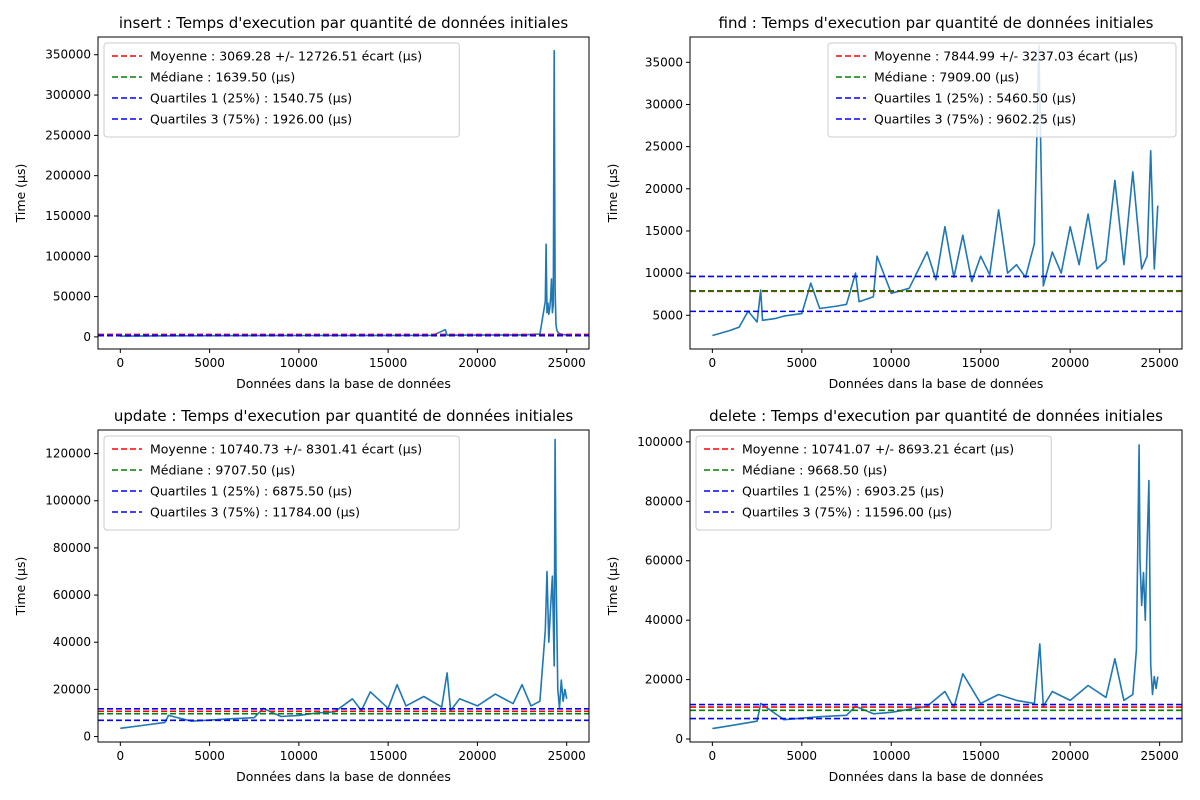 Image resolution: width=1200 pixels, height=800 pixels. What do you see at coordinates (843, 491) in the screenshot?
I see `legend-entry: Quartiles 1 (25%) : 6903.25 (µs)` at bounding box center [843, 491].